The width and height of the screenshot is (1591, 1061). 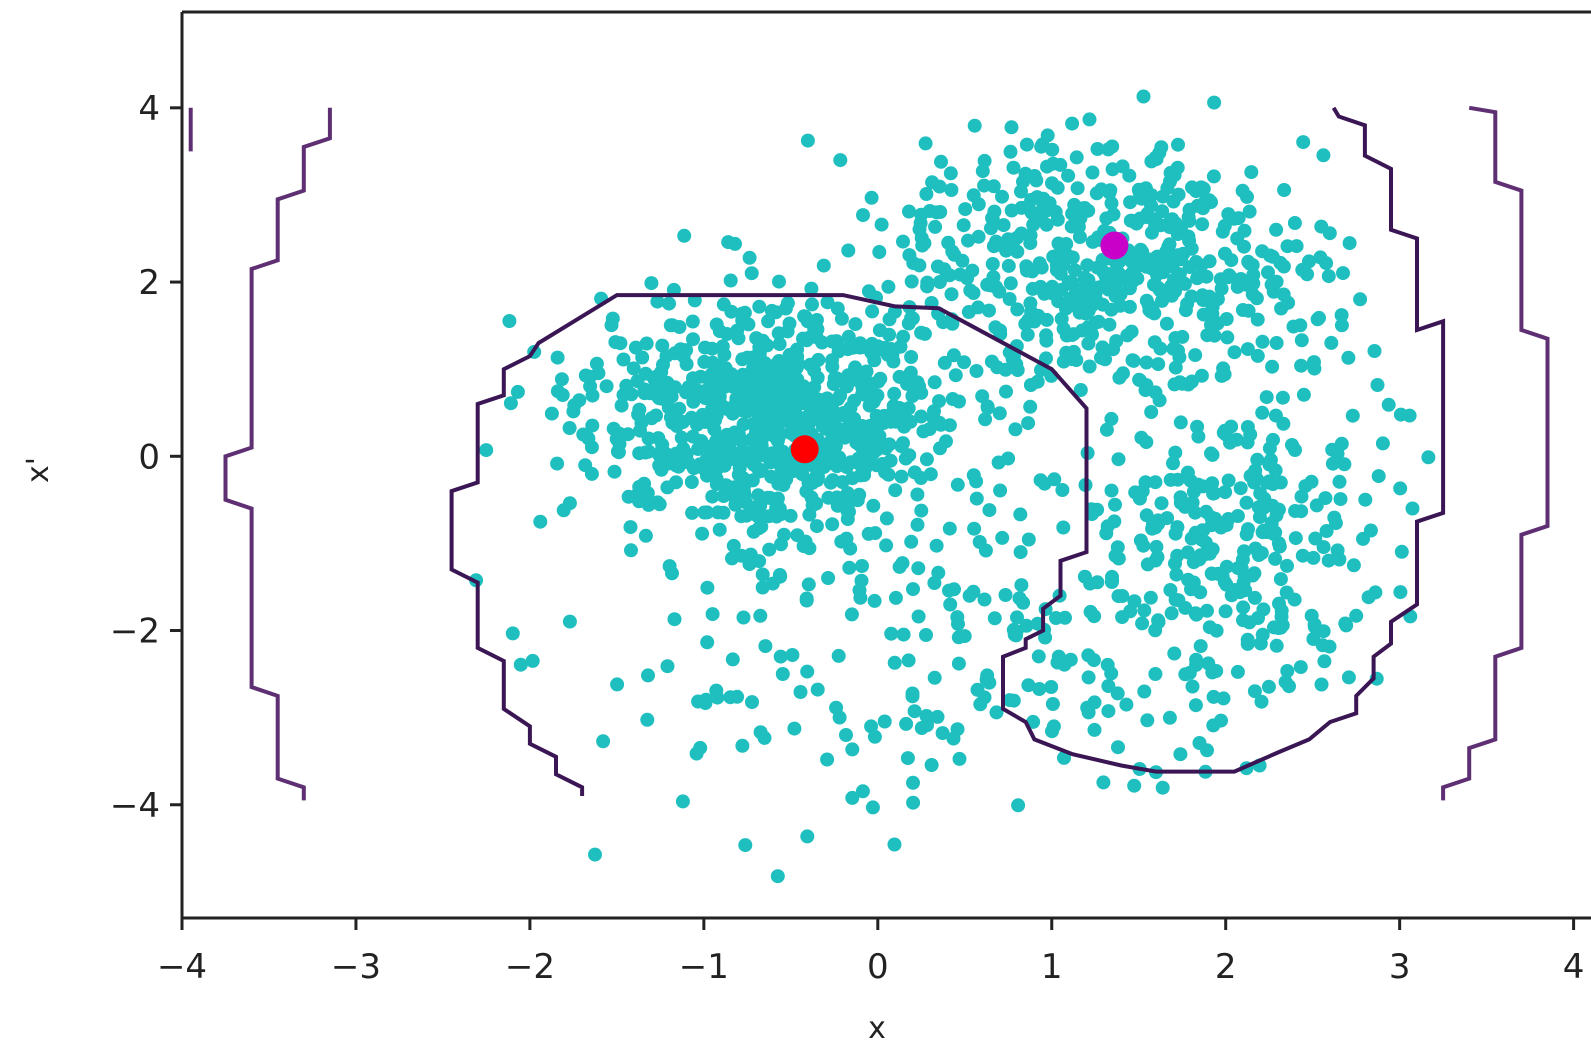 I want to click on y-tick-label: −4, so click(x=135, y=806).